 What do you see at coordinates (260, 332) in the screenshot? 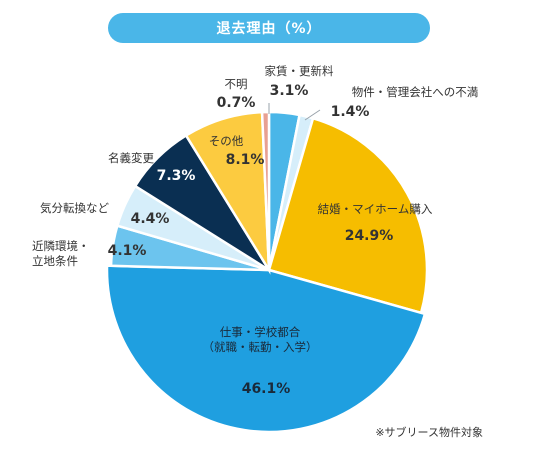
I see `slice-label: 仕事・学校都合` at bounding box center [260, 332].